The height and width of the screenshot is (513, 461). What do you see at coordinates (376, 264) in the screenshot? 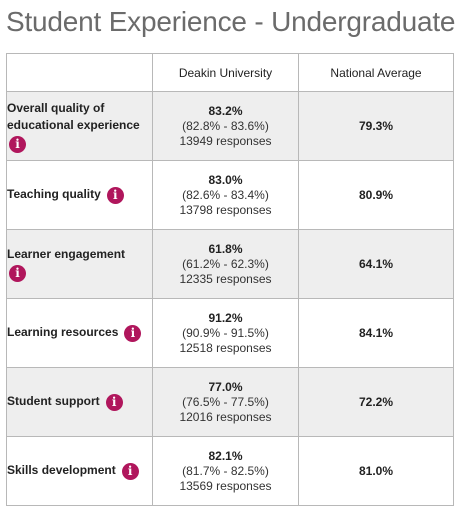
I see `national-average-value: 64.1%` at bounding box center [376, 264].